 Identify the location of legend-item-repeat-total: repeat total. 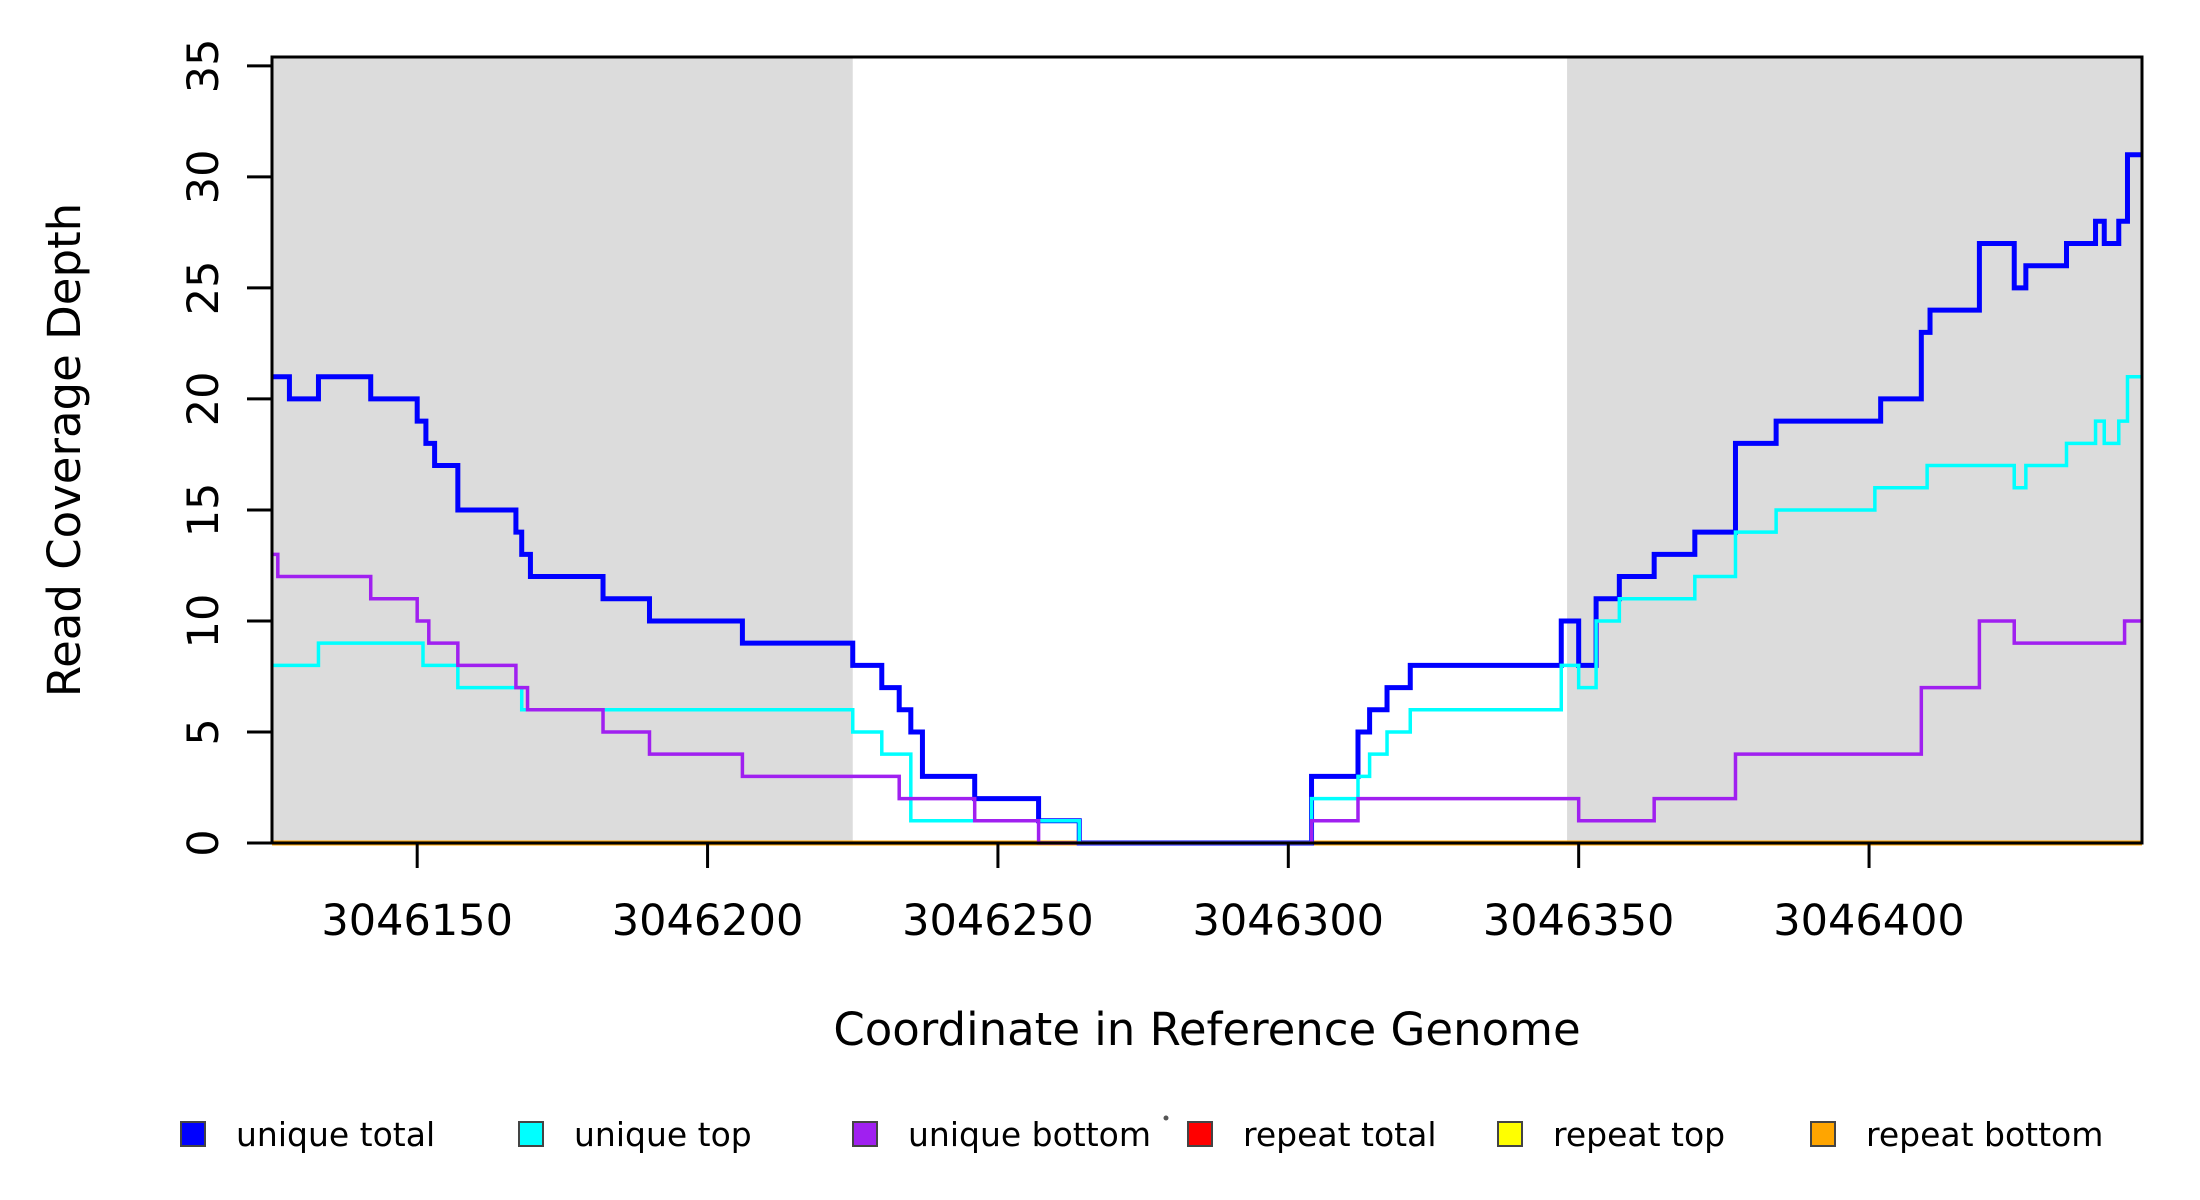
(1312, 1134).